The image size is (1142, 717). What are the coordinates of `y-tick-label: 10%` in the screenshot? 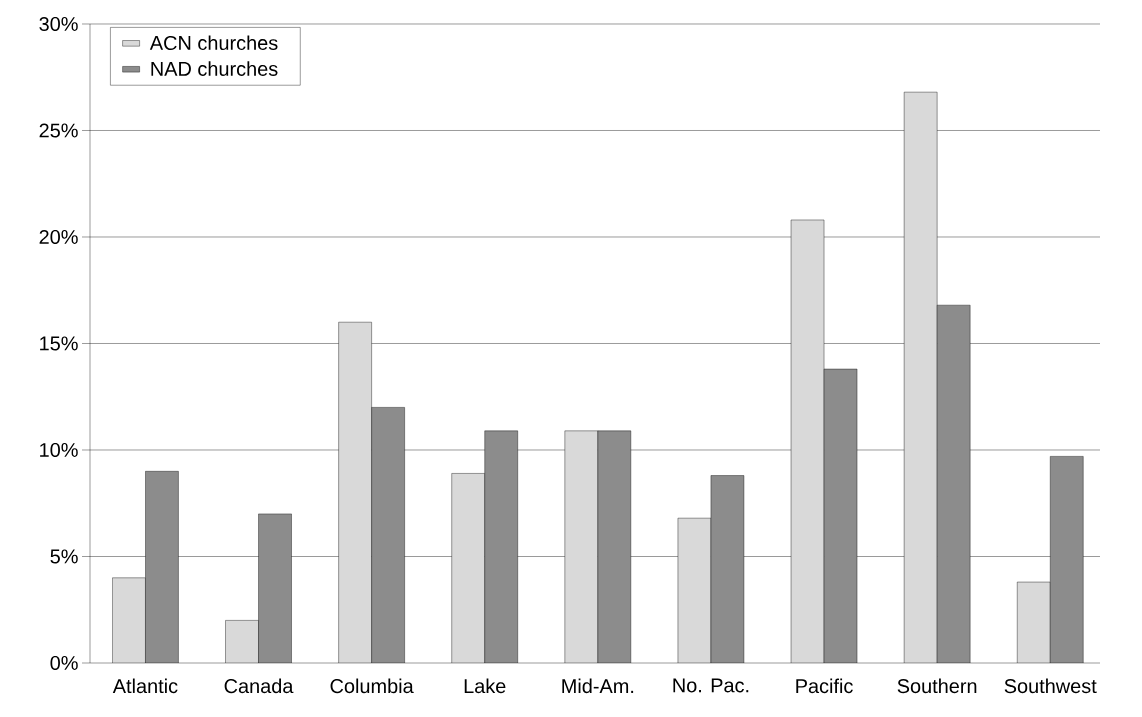 It's located at (59, 450).